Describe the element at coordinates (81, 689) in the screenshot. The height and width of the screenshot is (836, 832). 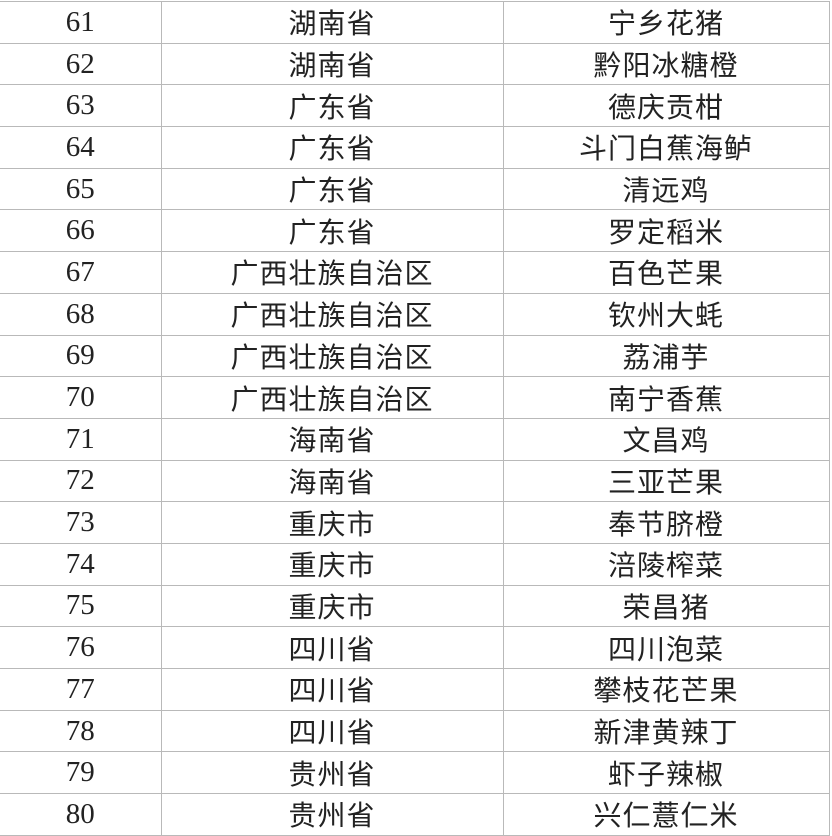
I see `cell-number: 77` at that location.